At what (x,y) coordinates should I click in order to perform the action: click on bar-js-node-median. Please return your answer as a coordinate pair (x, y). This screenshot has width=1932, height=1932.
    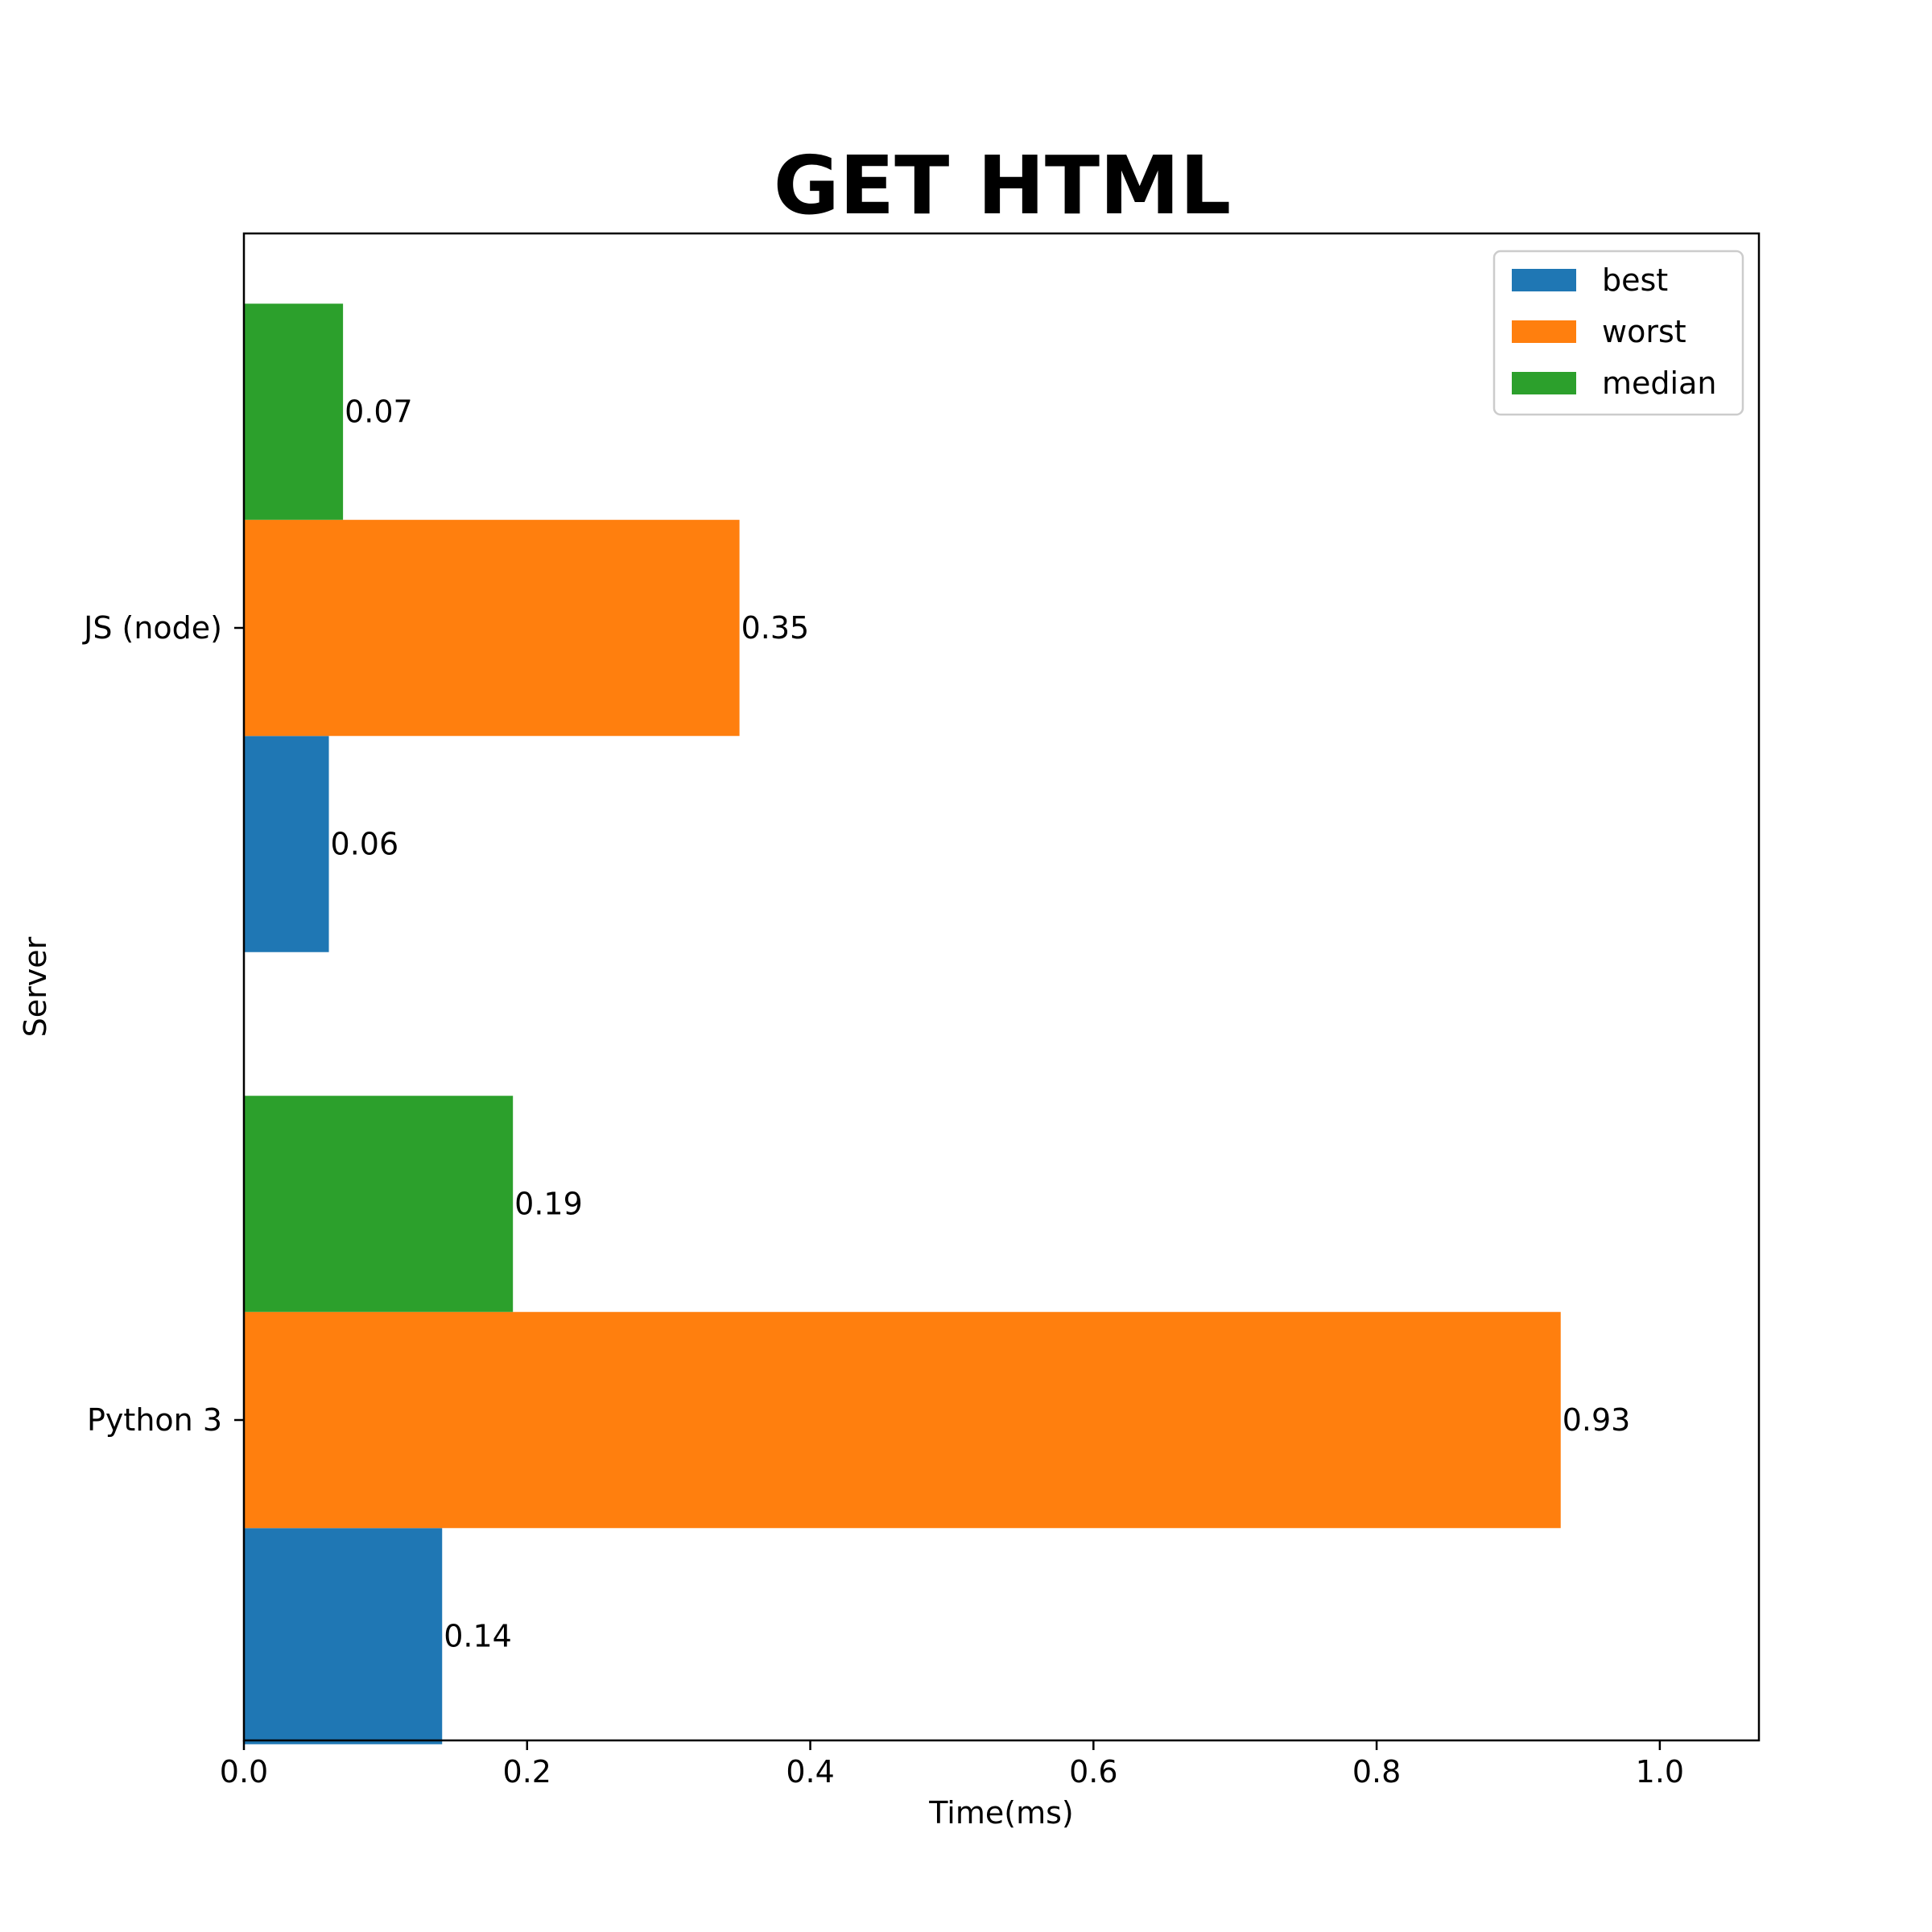
    Looking at the image, I should click on (294, 411).